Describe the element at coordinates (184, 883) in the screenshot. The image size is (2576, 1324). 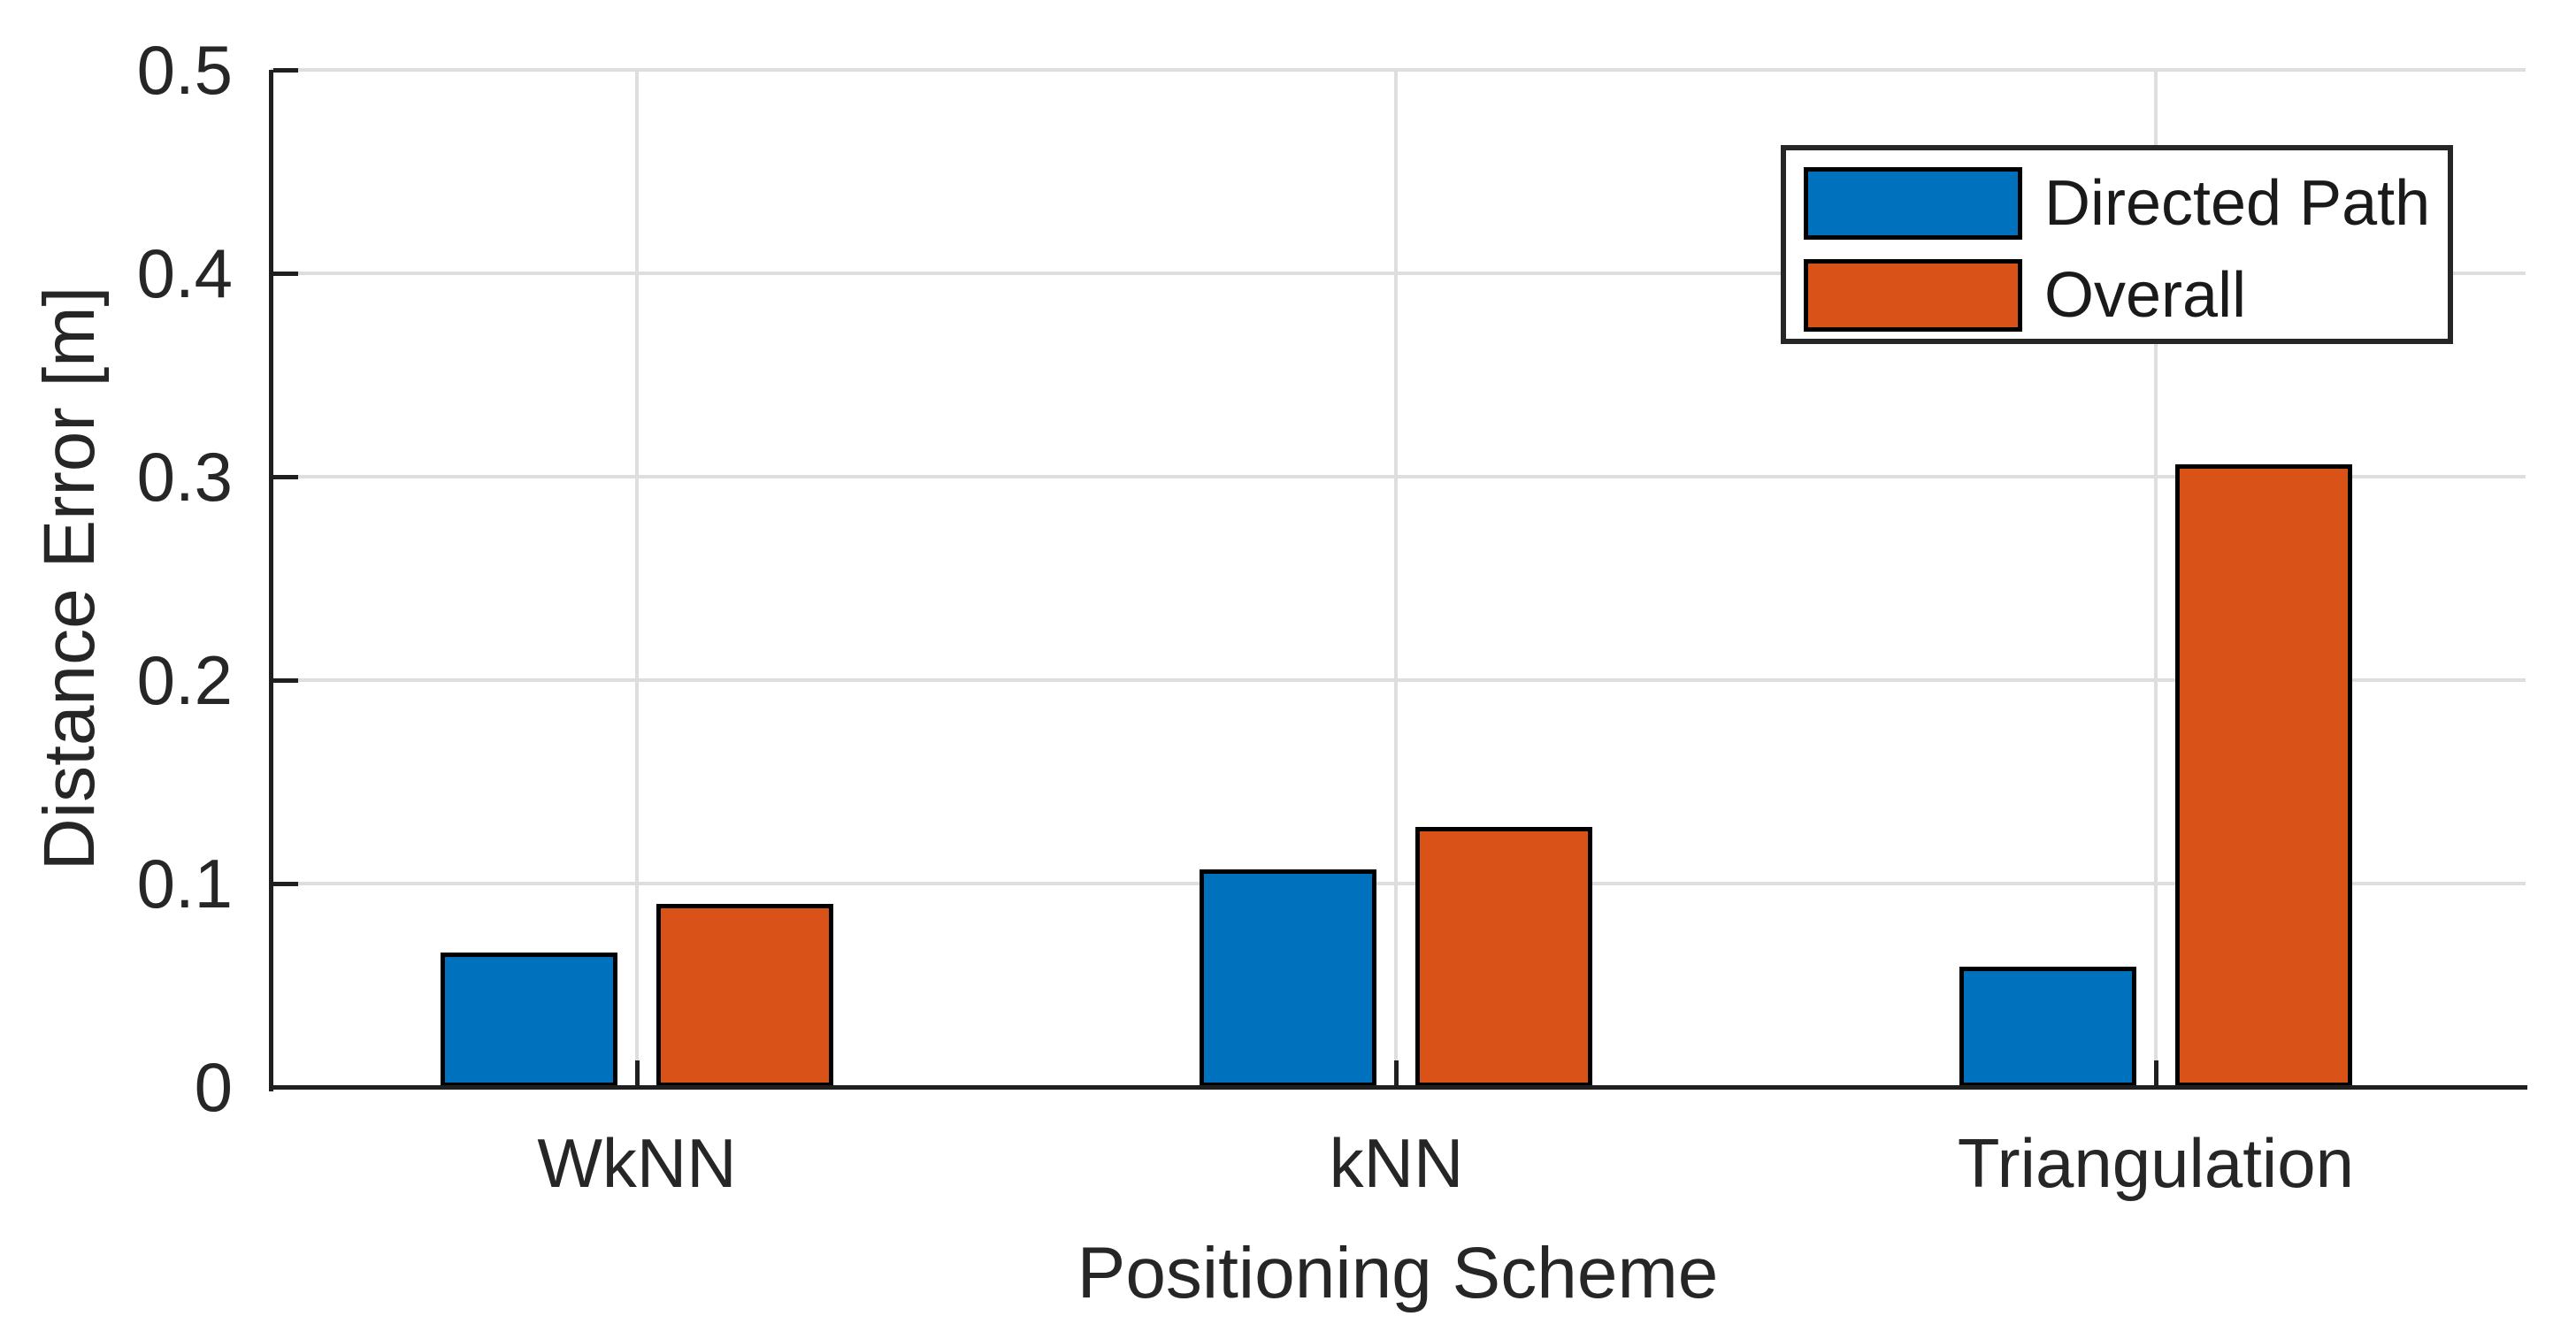
I see `y-tick-label: 0.1` at that location.